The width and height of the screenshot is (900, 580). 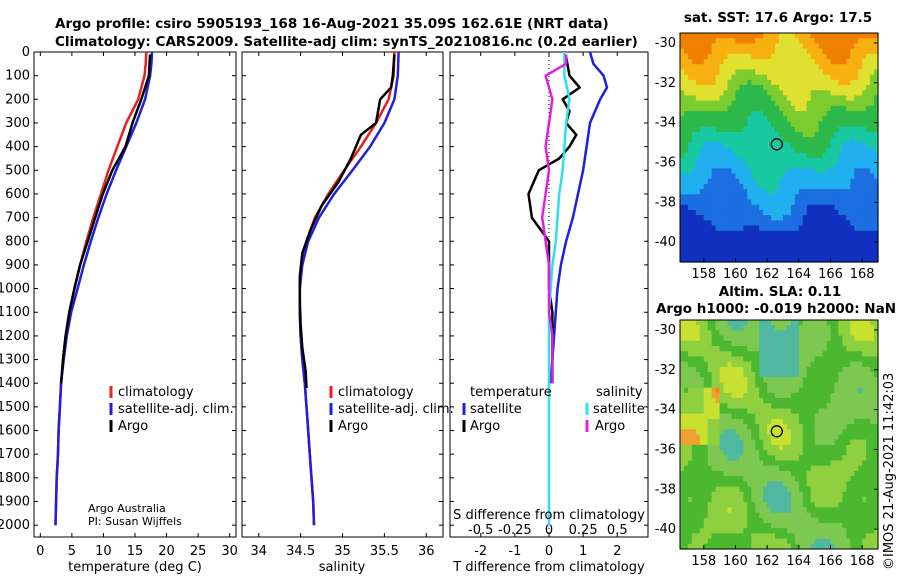 What do you see at coordinates (579, 217) in the screenshot?
I see `series-line-temperature-satellite` at bounding box center [579, 217].